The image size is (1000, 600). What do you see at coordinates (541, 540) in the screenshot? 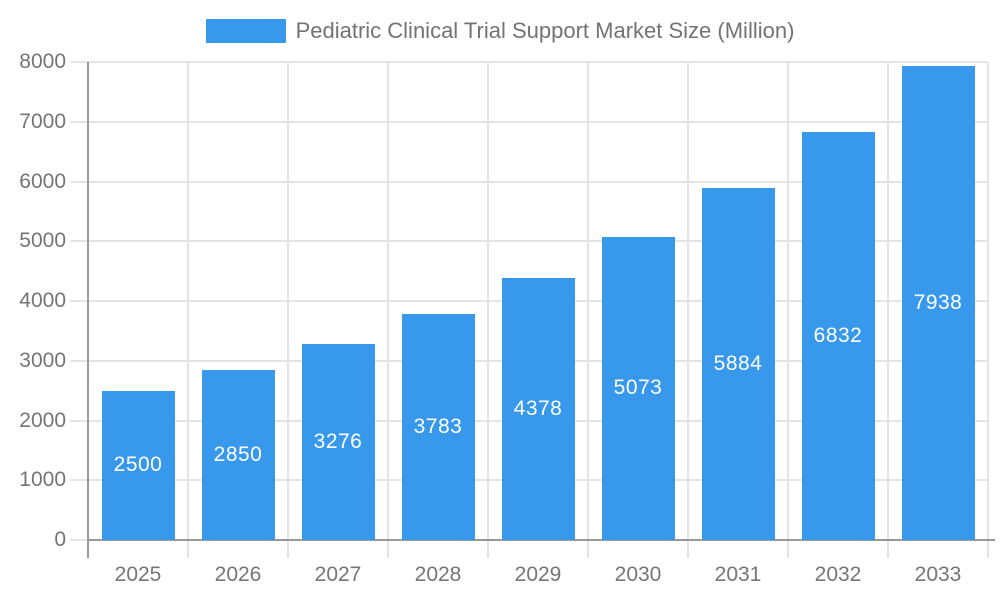
I see `x-axis-line` at bounding box center [541, 540].